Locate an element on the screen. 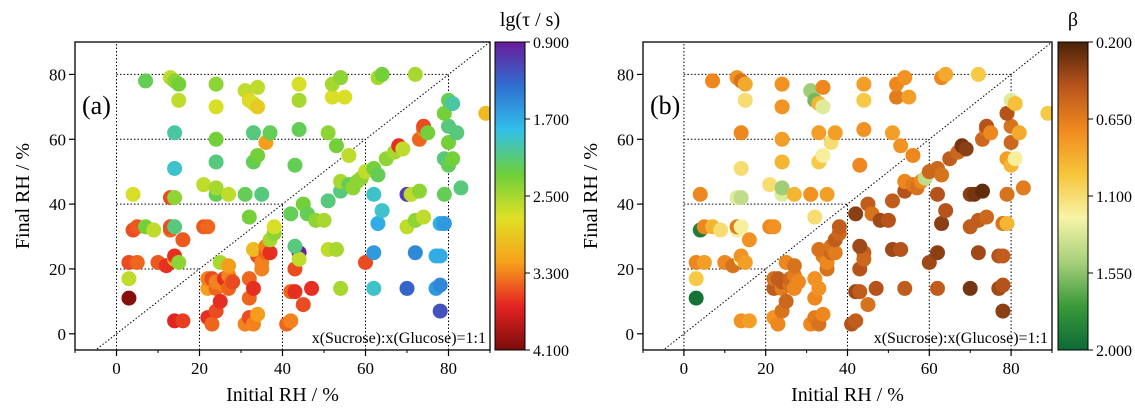 This screenshot has width=1135, height=410. colorbar-tick-label: 0.900 is located at coordinates (551, 43).